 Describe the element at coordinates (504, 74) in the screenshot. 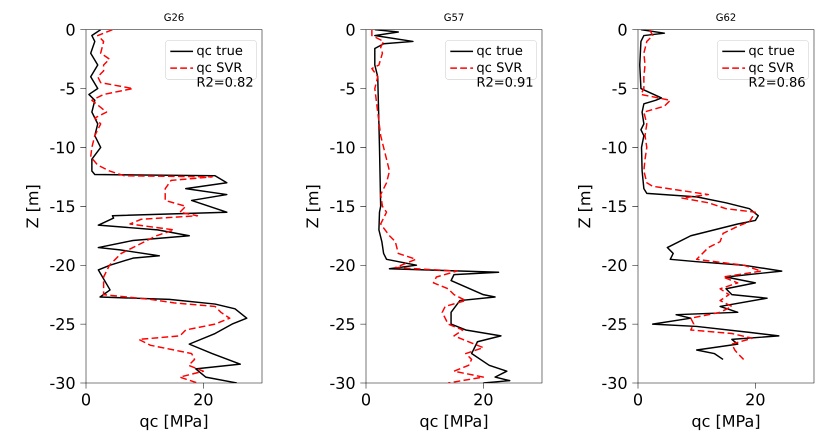

I see `legend-label: qc SVR R2=0.91` at that location.